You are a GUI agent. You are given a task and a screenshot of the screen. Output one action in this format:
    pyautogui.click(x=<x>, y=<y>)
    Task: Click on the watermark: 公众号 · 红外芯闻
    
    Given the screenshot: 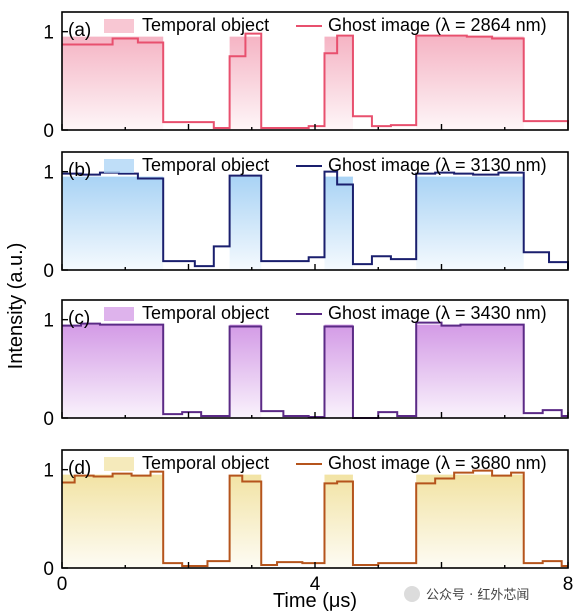 What is the action you would take?
    pyautogui.click(x=466, y=594)
    